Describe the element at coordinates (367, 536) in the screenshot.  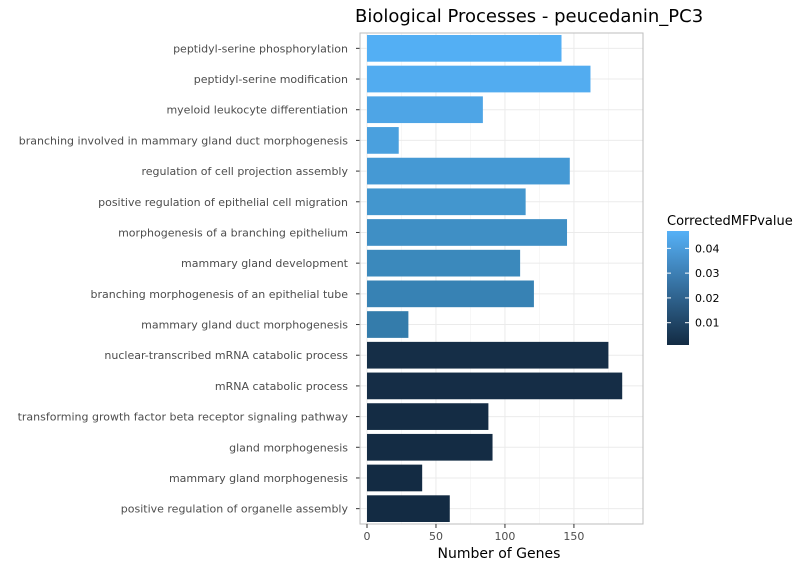
I see `x-tick-label: 0` at that location.